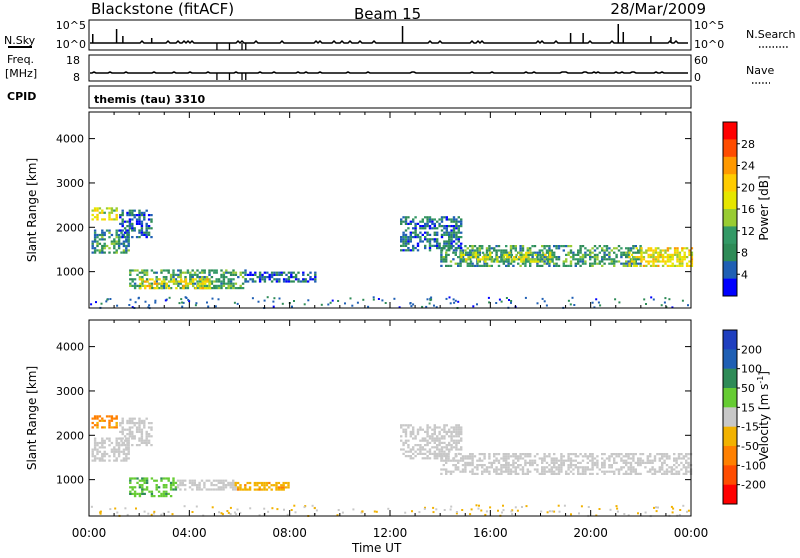 Image resolution: width=800 pixels, height=558 pixels. I want to click on x-axis-tick-labels: 00:00 04:00 08:00 12:00 16:00 20:00 00:00, so click(390, 533).